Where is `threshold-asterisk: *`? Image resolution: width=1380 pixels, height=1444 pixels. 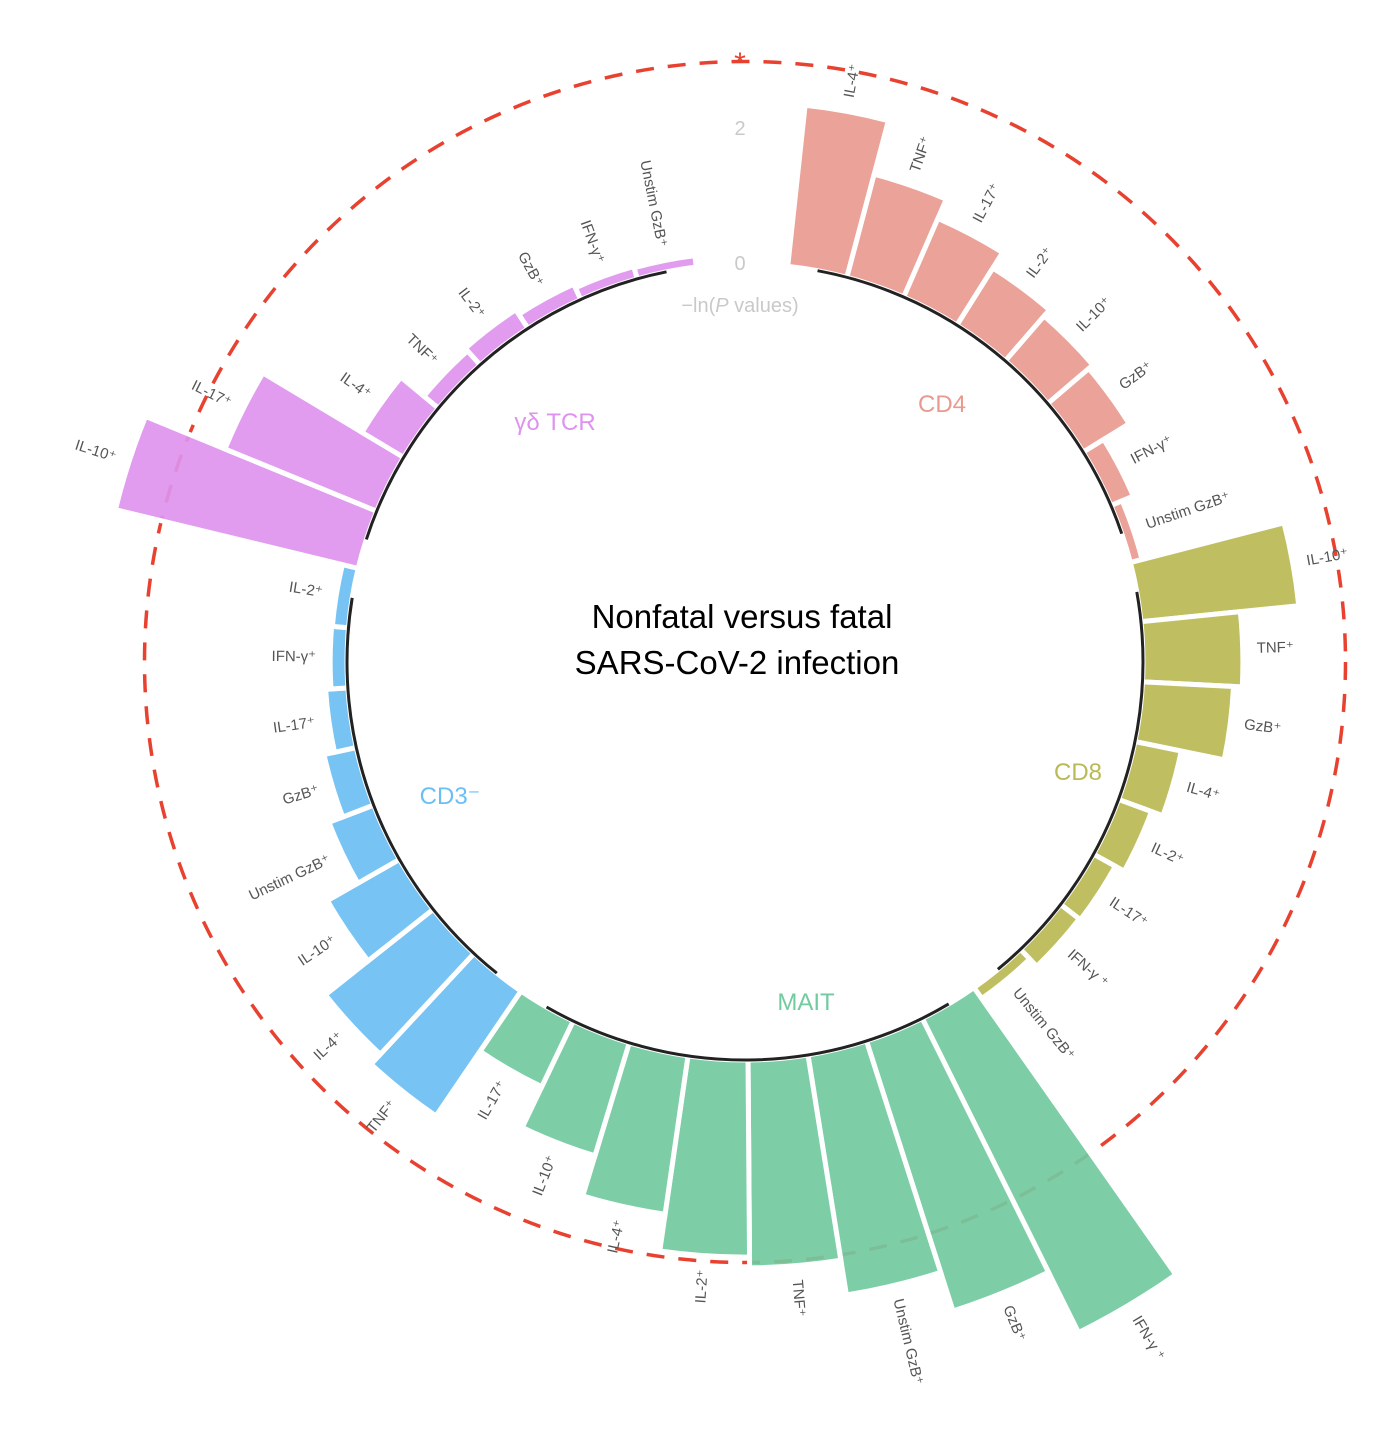
threshold-asterisk: * is located at coordinates (740, 63).